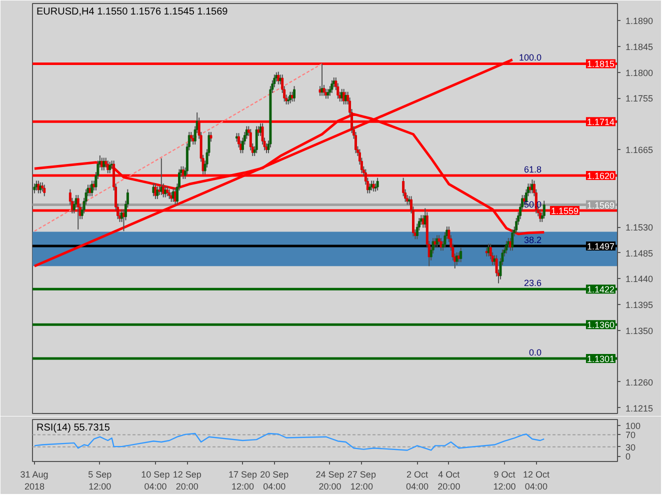  Describe the element at coordinates (600, 122) in the screenshot. I see `ref-line-label: 1.1714` at that location.